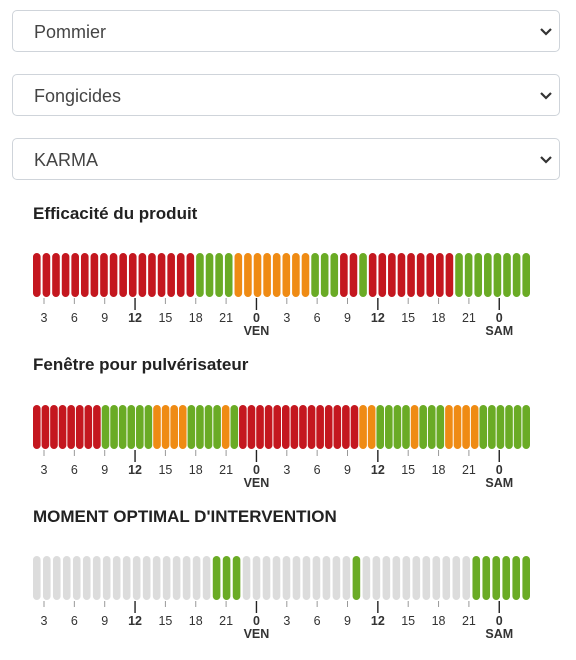 The width and height of the screenshot is (576, 660). I want to click on crop-select-value: Pommier, so click(70, 32).